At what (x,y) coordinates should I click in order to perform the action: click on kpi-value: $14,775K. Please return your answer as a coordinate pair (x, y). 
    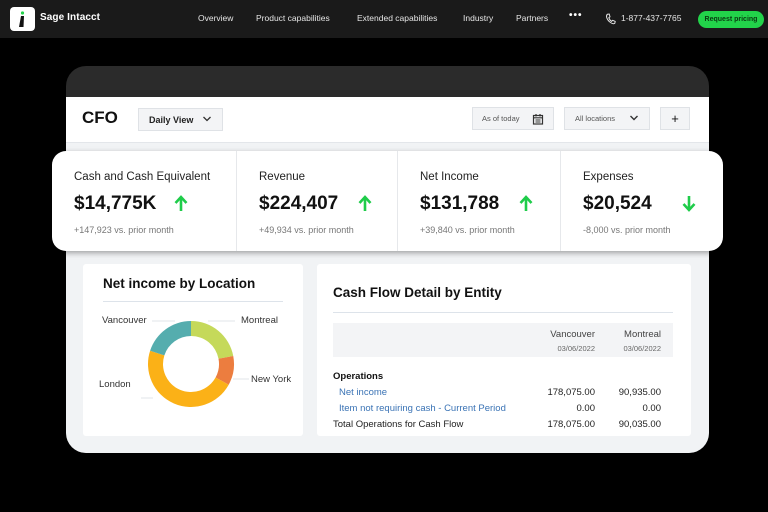
    Looking at the image, I should click on (115, 203).